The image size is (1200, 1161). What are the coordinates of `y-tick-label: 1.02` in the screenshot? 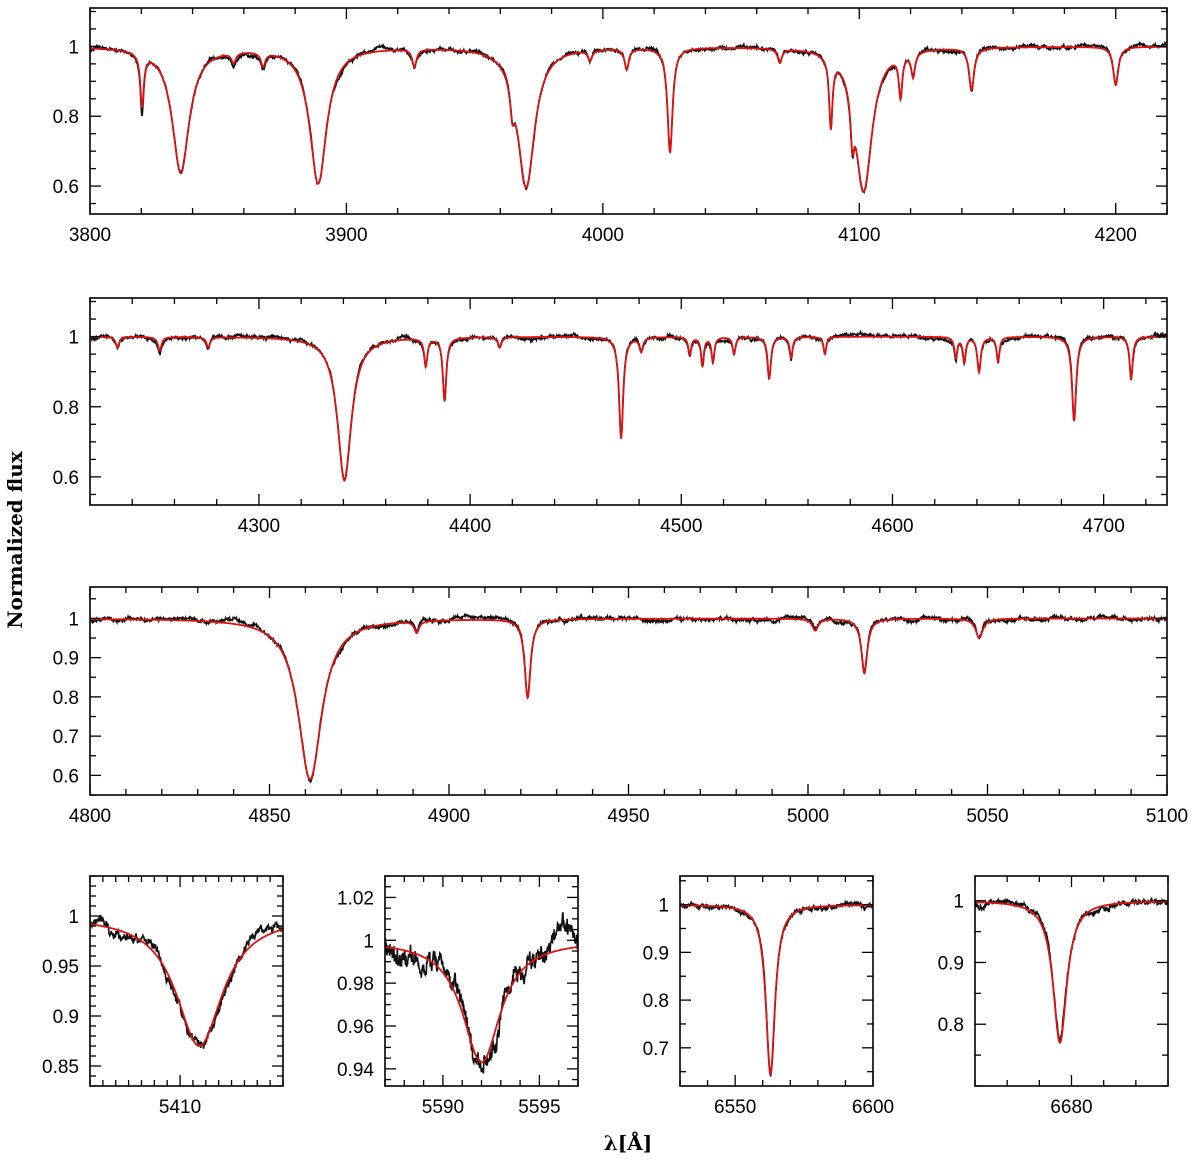 It's located at (355, 898).